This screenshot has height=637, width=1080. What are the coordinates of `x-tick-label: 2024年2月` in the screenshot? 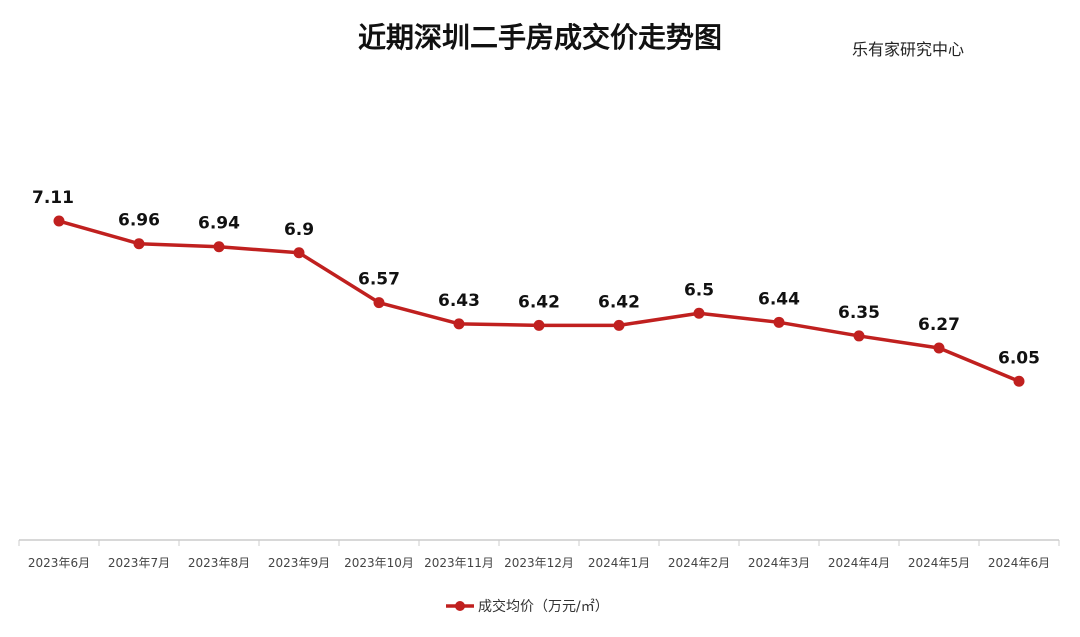 It's located at (699, 563).